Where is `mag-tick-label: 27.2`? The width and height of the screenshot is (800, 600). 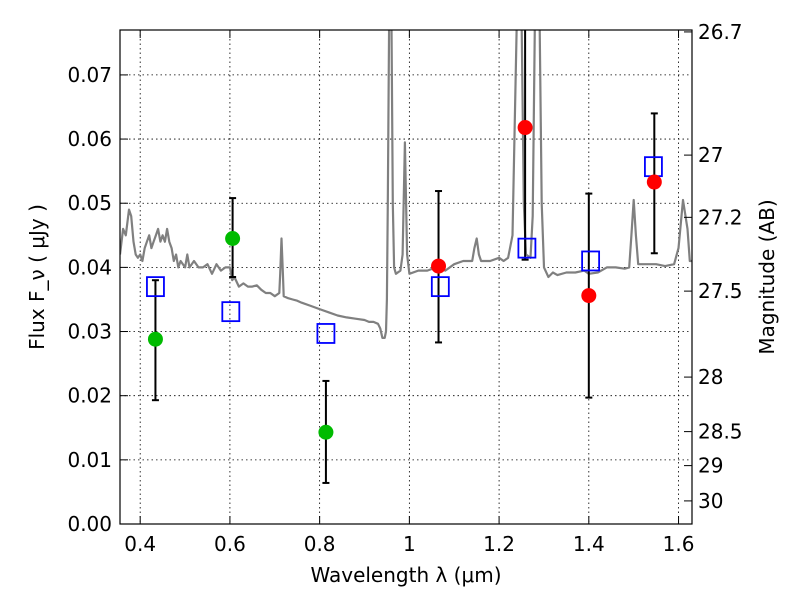
mag-tick-label: 27.2 is located at coordinates (720, 217).